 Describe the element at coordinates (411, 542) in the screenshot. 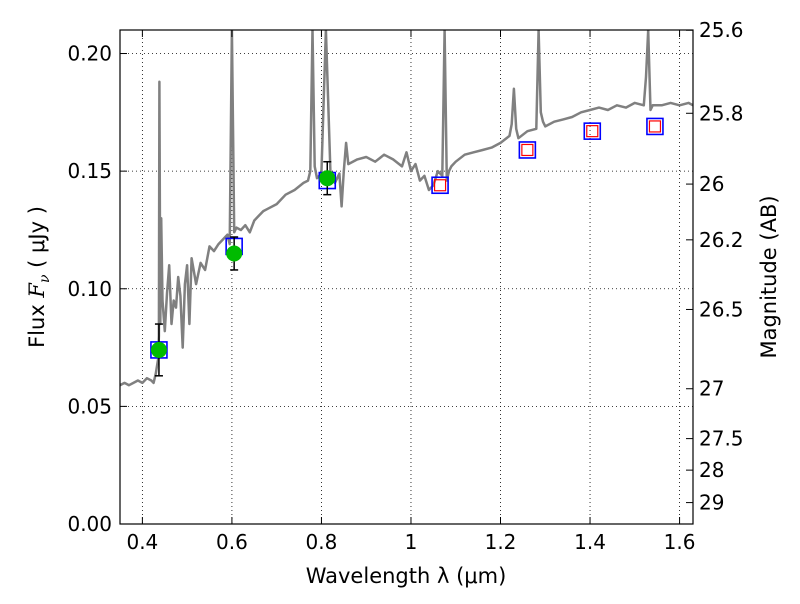

I see `x-tick-label: 1` at that location.